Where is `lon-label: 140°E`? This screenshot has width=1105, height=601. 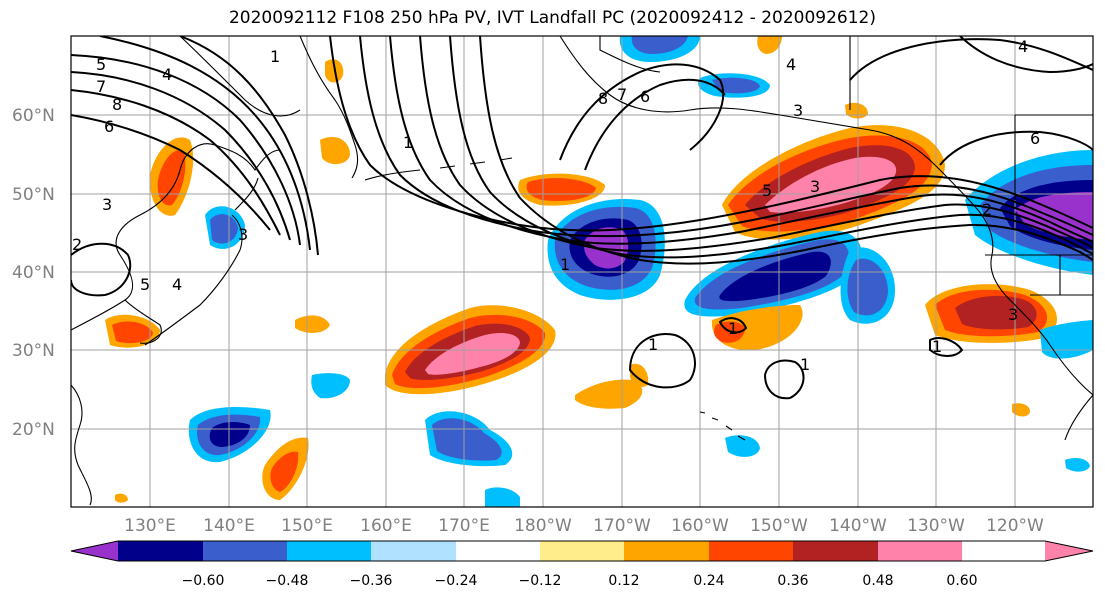
lon-label: 140°E is located at coordinates (229, 526).